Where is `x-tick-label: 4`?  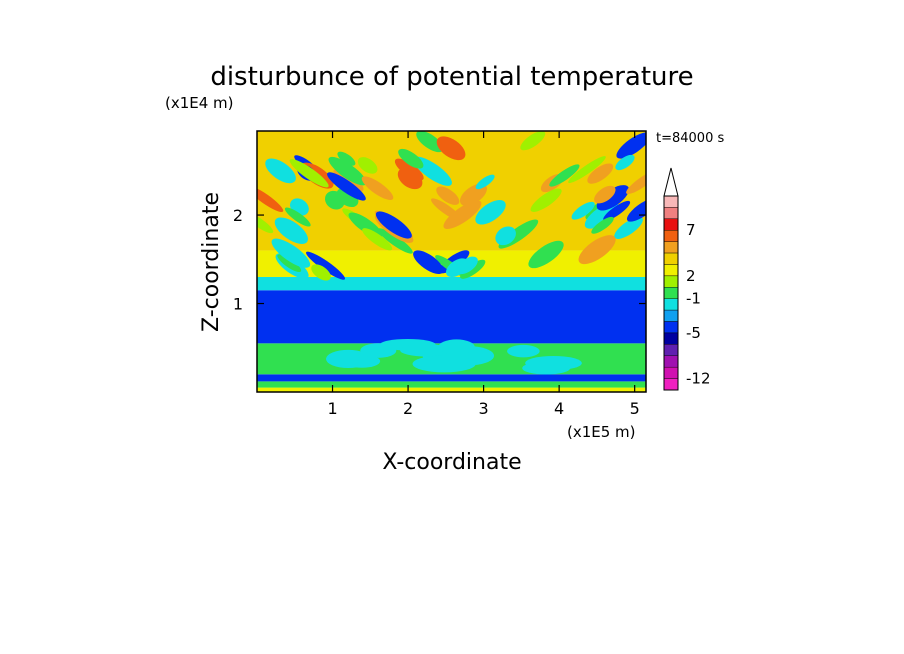 x-tick-label: 4 is located at coordinates (559, 408).